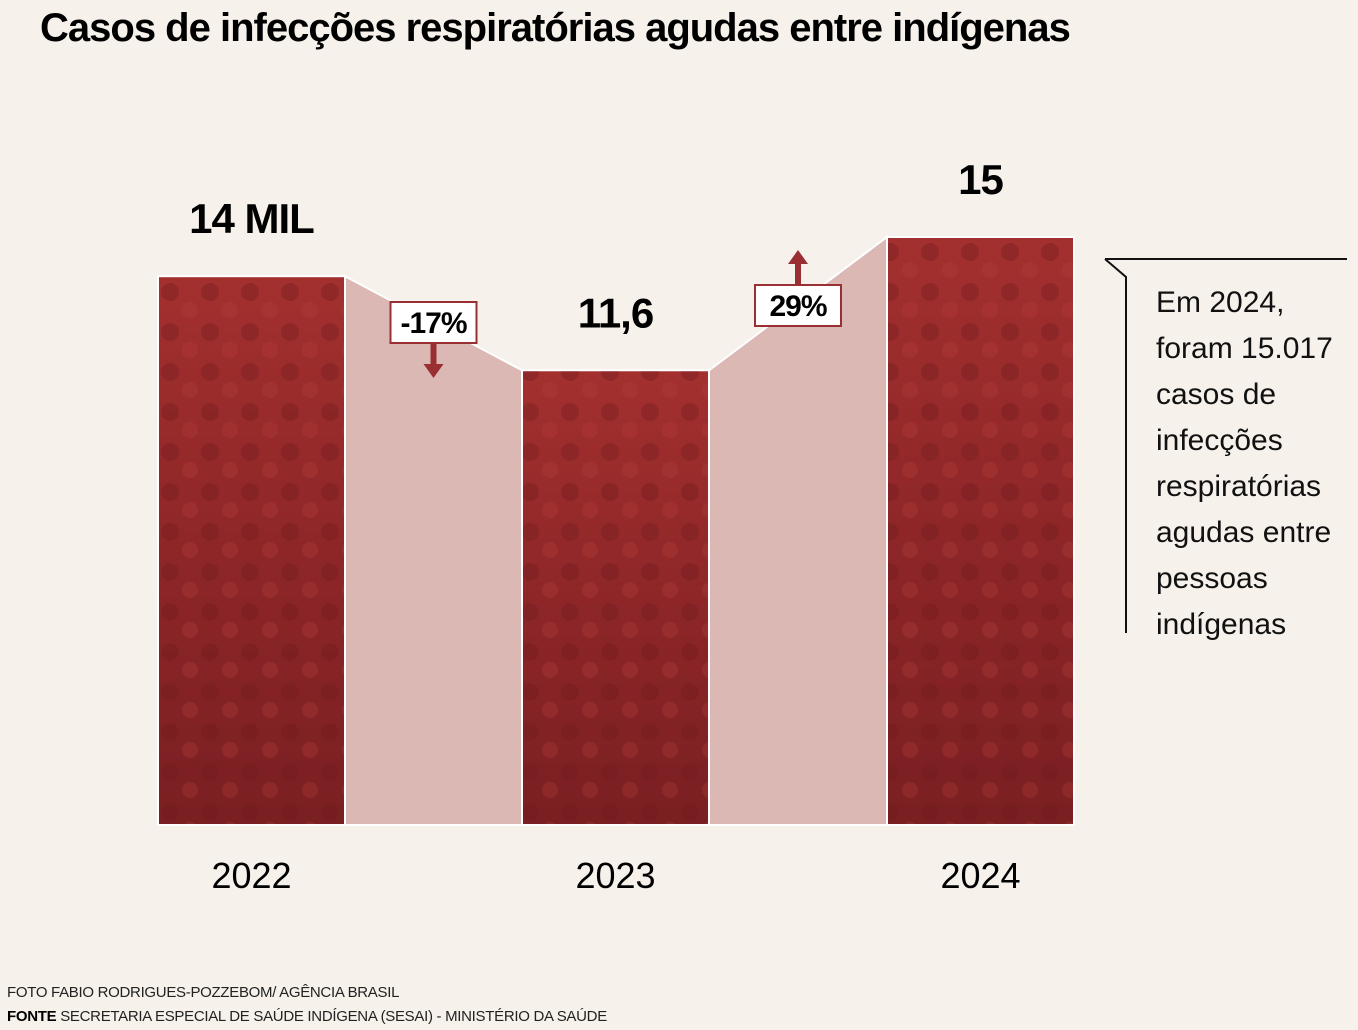 The height and width of the screenshot is (1030, 1358). Describe the element at coordinates (251, 218) in the screenshot. I see `value-label: 14 MIL` at that location.